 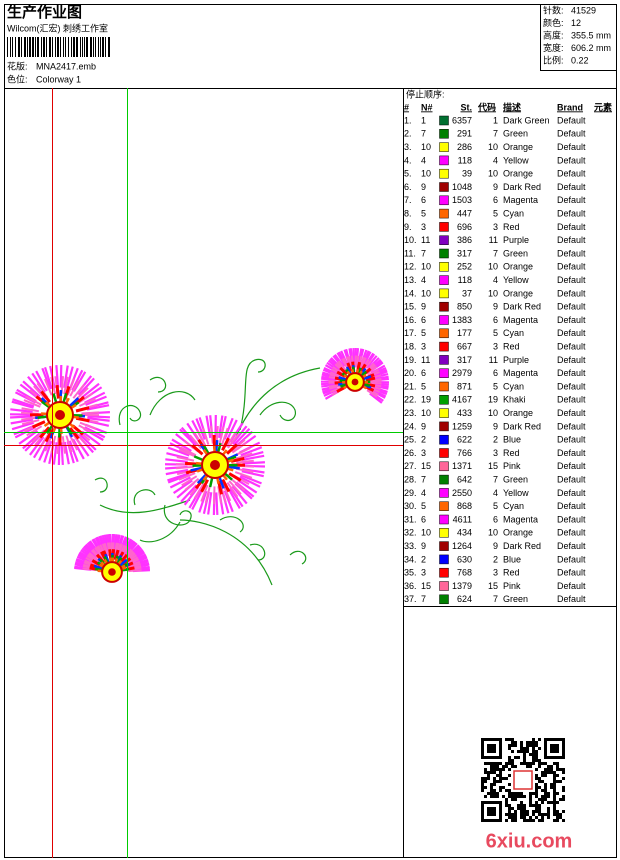 I want to click on column-header: 代码, so click(x=486, y=106).